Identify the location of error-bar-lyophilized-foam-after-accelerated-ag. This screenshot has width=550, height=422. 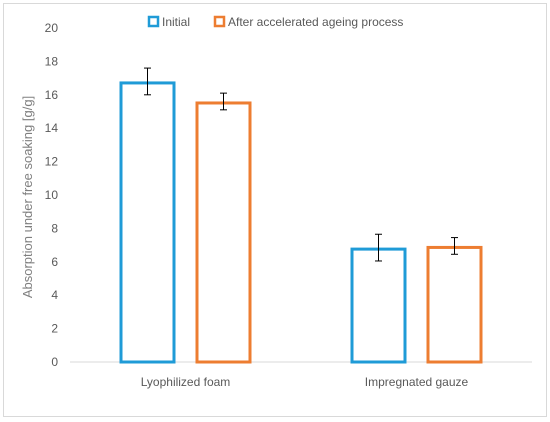
(223, 101).